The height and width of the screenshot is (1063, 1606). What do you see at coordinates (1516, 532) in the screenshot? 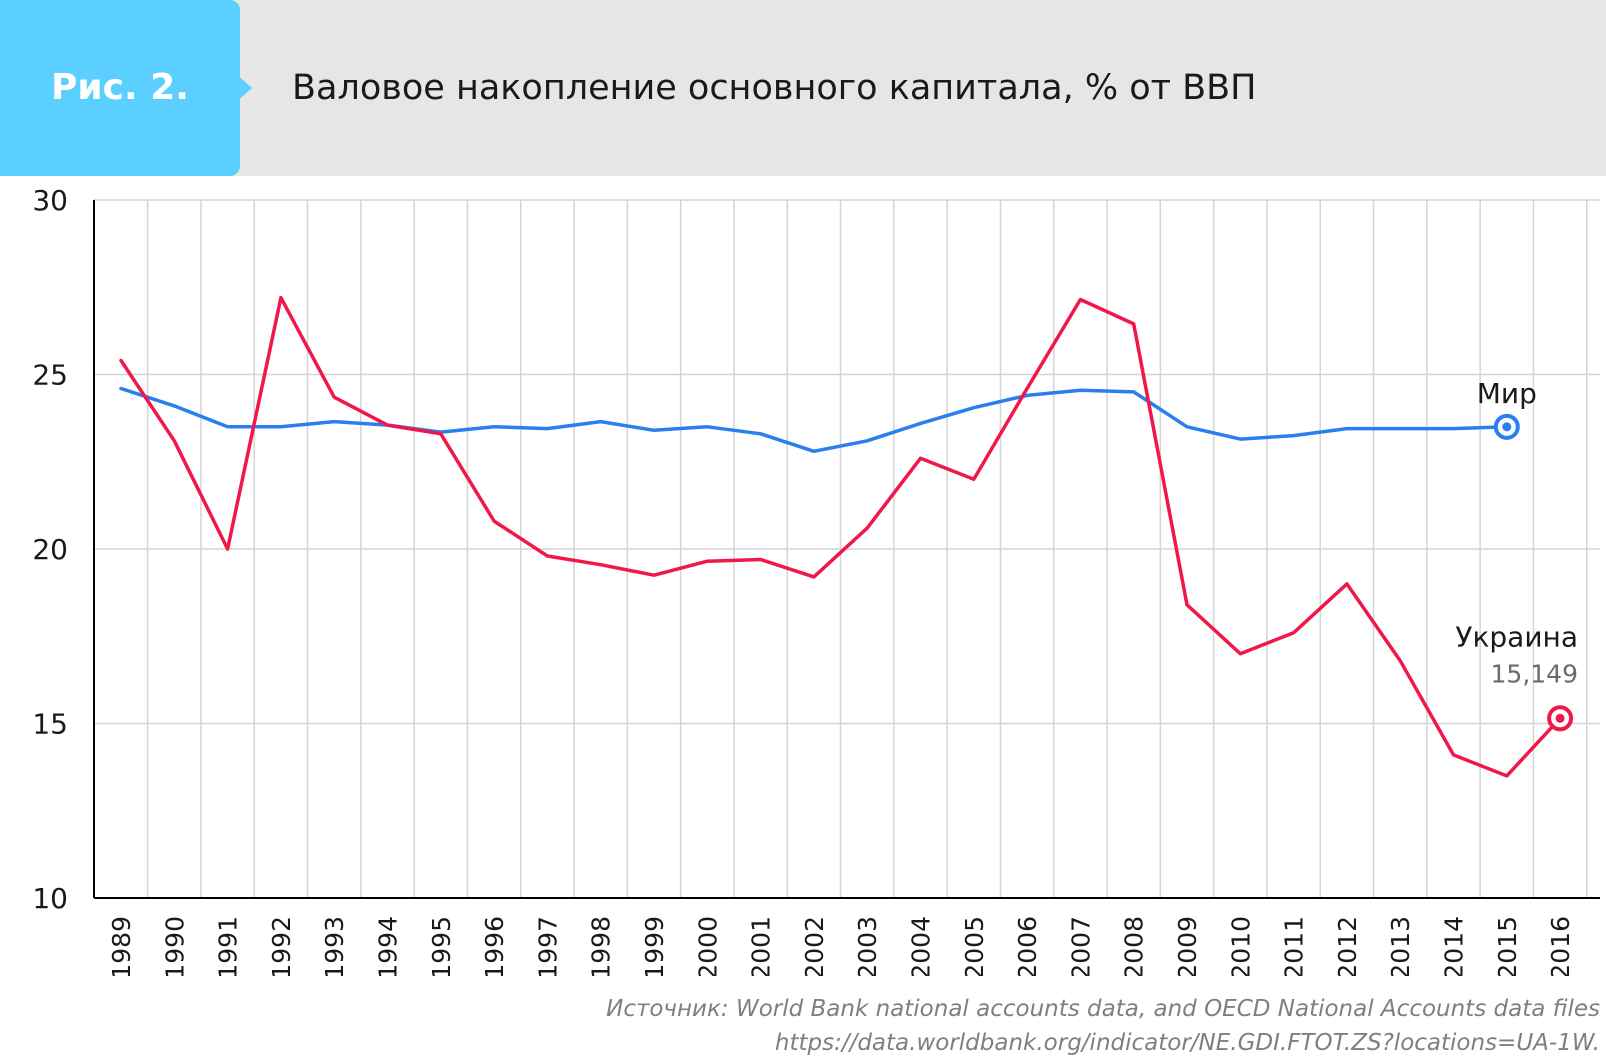
I see `series-labels: Мир Украина 15,149` at bounding box center [1516, 532].